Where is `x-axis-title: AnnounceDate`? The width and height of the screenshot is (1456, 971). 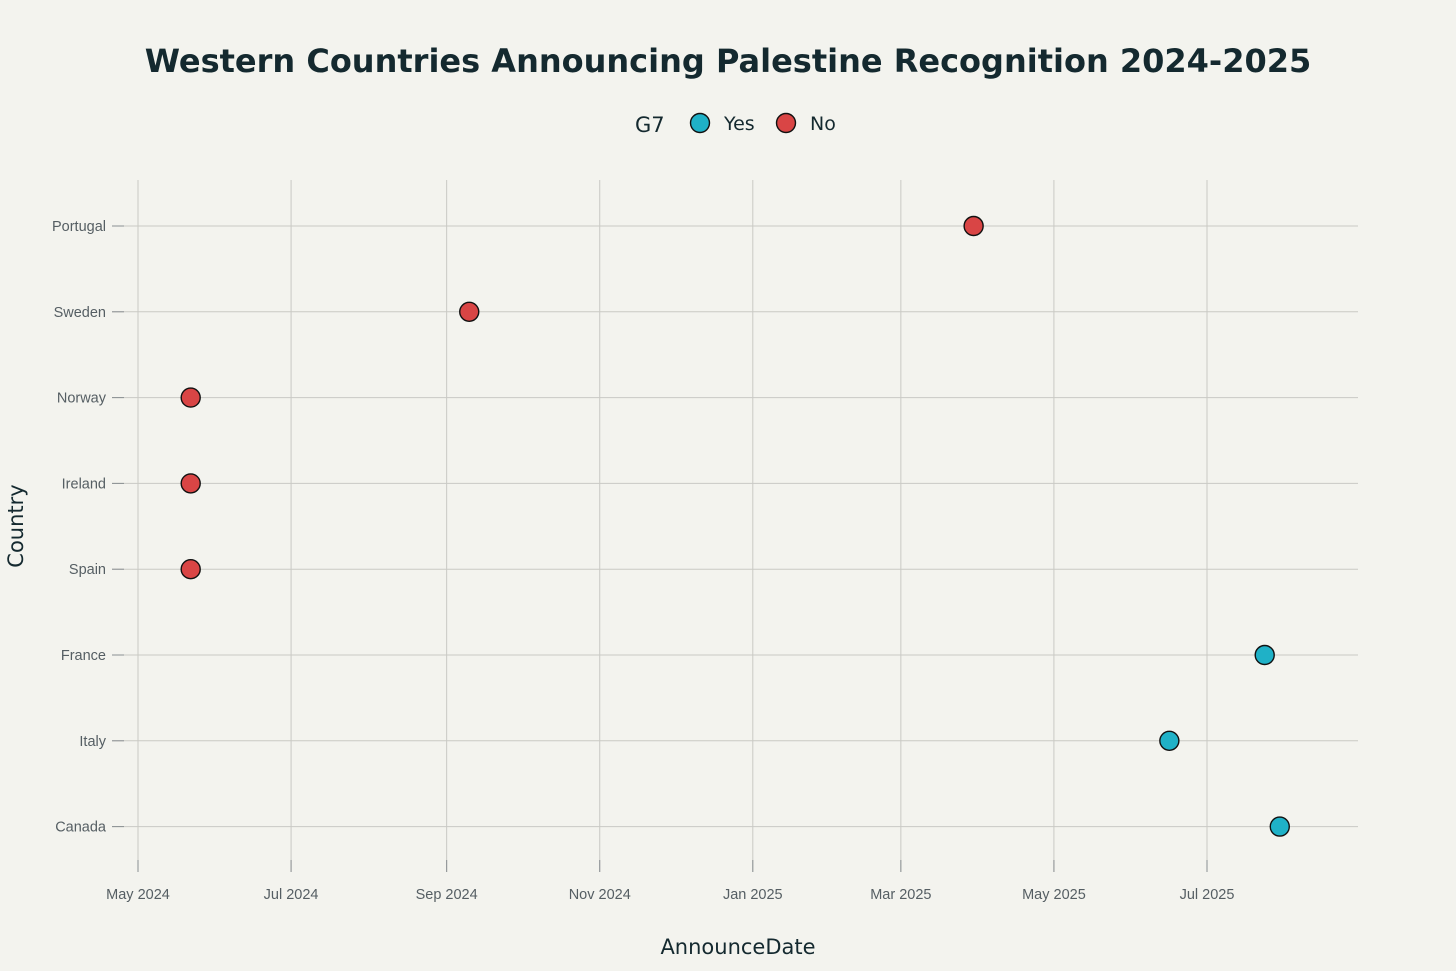
x-axis-title: AnnounceDate is located at coordinates (737, 947).